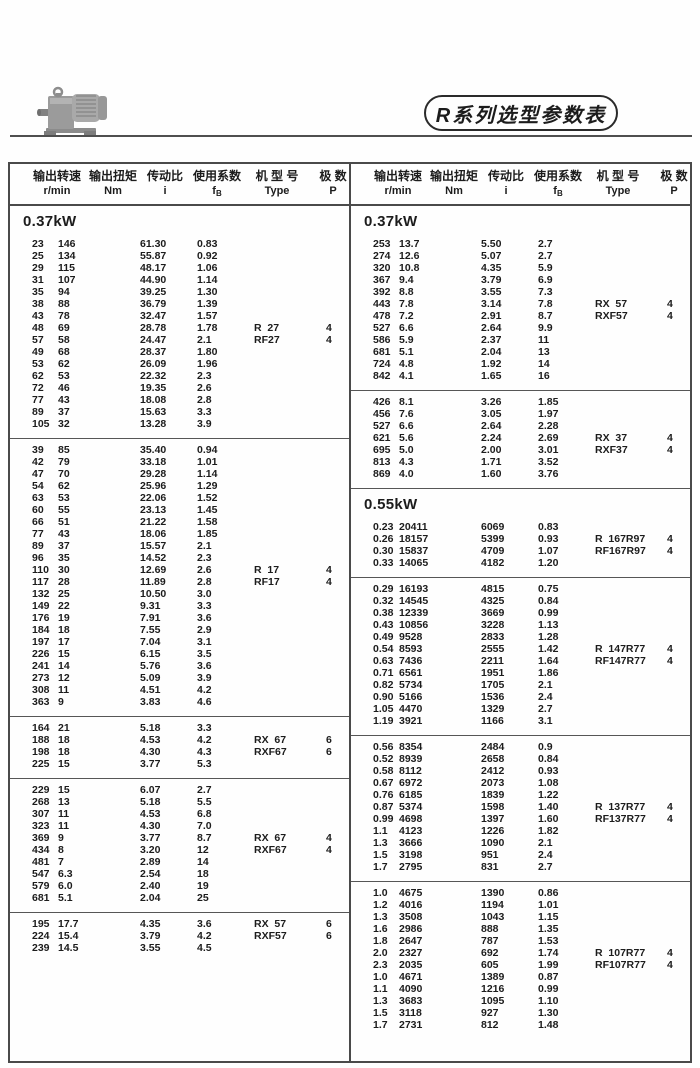 This screenshot has height=1068, width=700. What do you see at coordinates (411, 783) in the screenshot?
I see `cell-output-torque: 6972` at bounding box center [411, 783].